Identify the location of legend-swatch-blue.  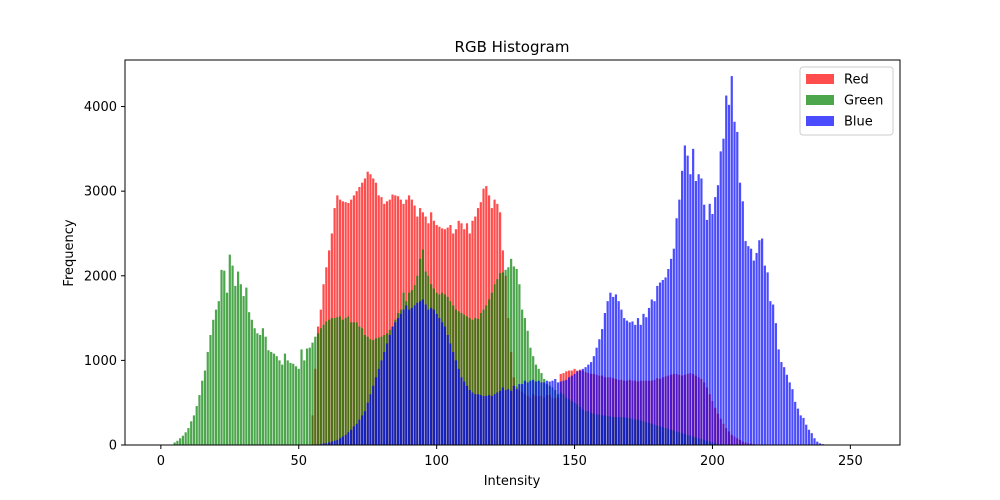
(820, 121).